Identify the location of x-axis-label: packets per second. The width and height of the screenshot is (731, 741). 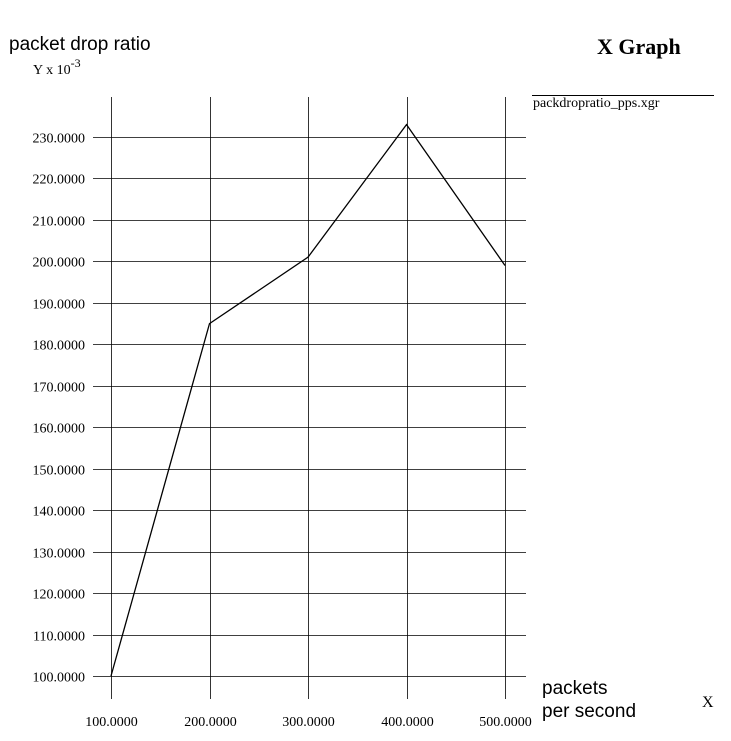
(612, 700).